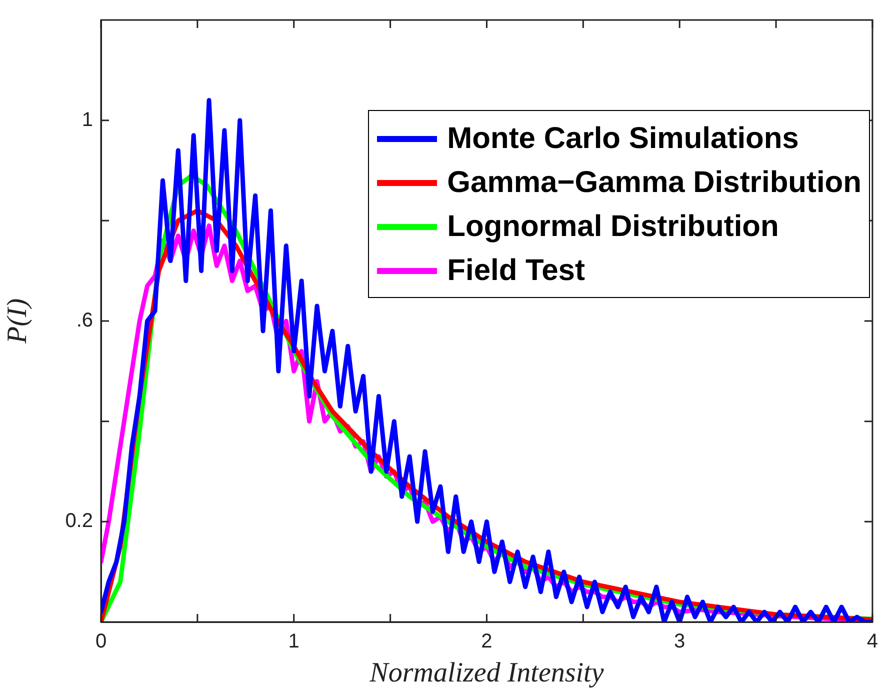 The width and height of the screenshot is (886, 693). Describe the element at coordinates (516, 271) in the screenshot. I see `legend-label: Field Test` at that location.